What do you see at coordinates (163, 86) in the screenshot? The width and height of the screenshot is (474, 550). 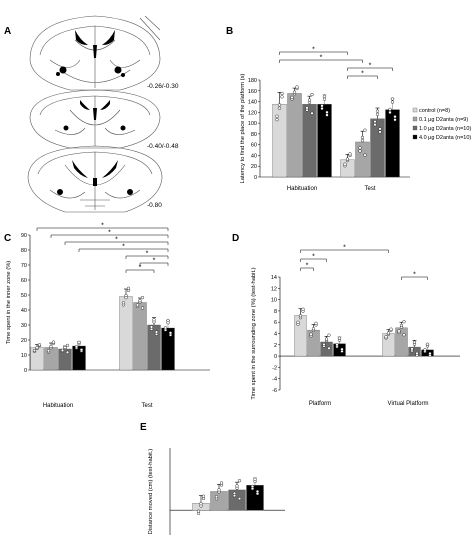 I see `atlas-level-1: -0.26/-0.30` at bounding box center [163, 86].